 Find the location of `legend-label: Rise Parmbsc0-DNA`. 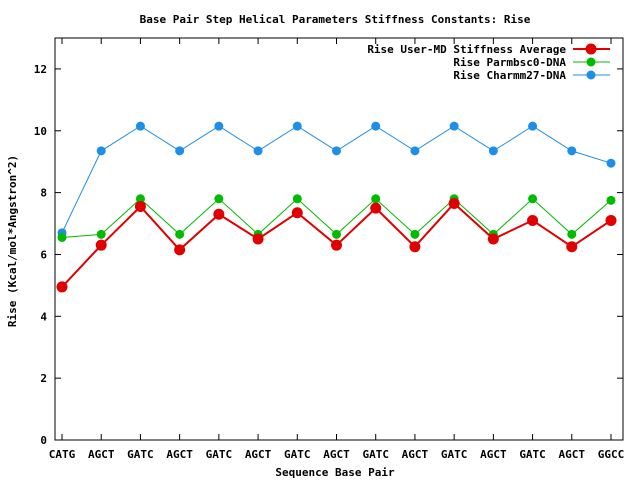

legend-label: Rise Parmbsc0-DNA is located at coordinates (509, 62).